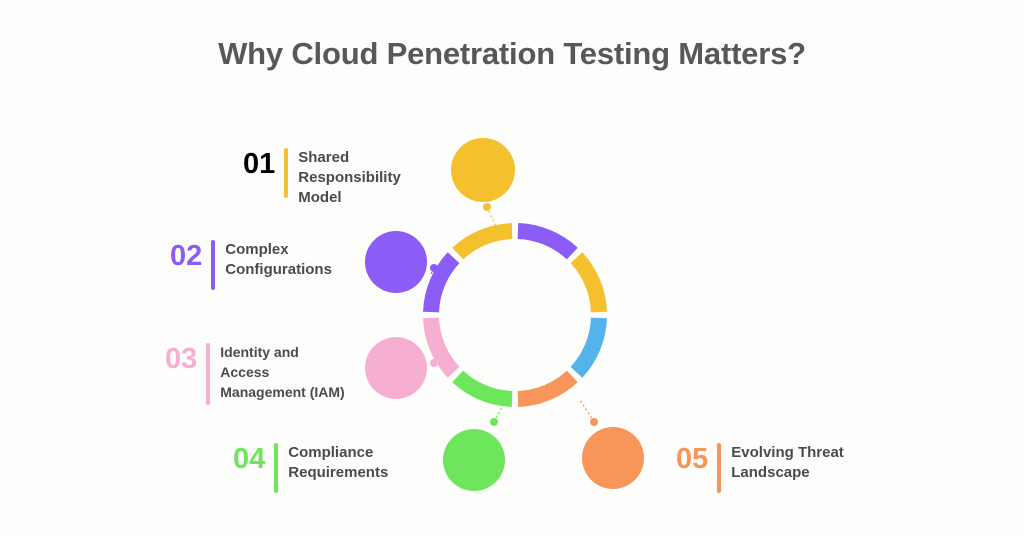 This screenshot has height=536, width=1024. Describe the element at coordinates (483, 170) in the screenshot. I see `yellow-circle` at that location.